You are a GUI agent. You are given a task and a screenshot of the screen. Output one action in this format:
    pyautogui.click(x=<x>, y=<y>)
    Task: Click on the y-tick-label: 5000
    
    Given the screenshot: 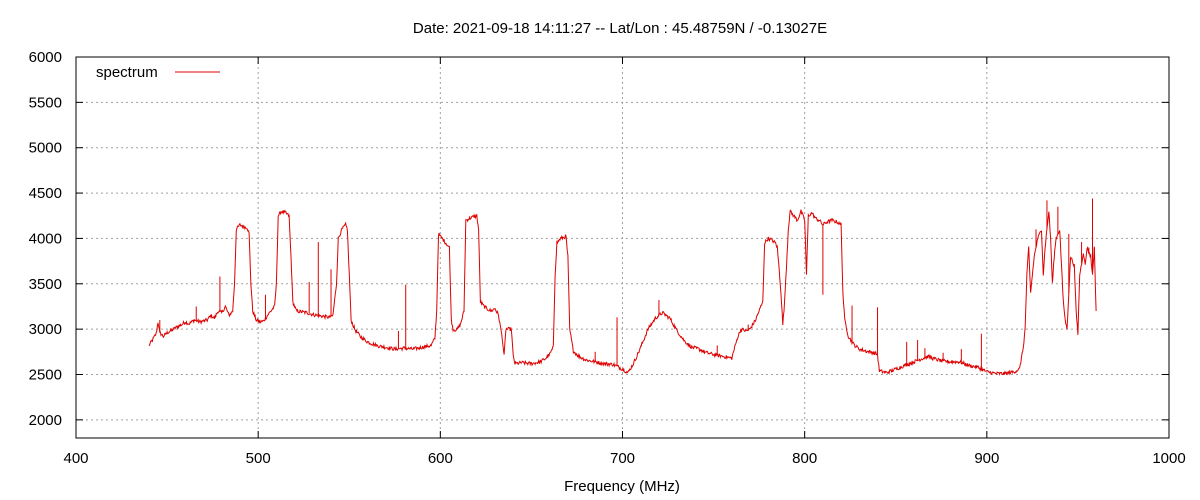 What is the action you would take?
    pyautogui.click(x=45, y=148)
    